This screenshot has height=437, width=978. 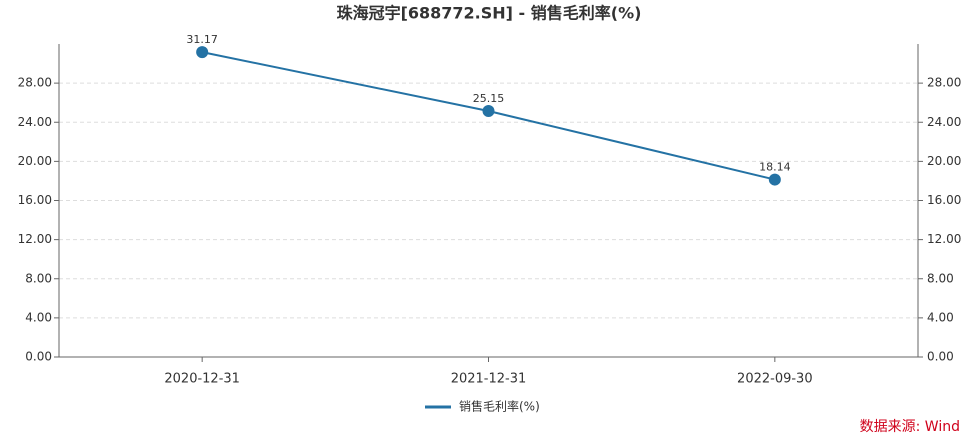 What do you see at coordinates (944, 200) in the screenshot?
I see `y2-tick-label: 16.00` at bounding box center [944, 200].